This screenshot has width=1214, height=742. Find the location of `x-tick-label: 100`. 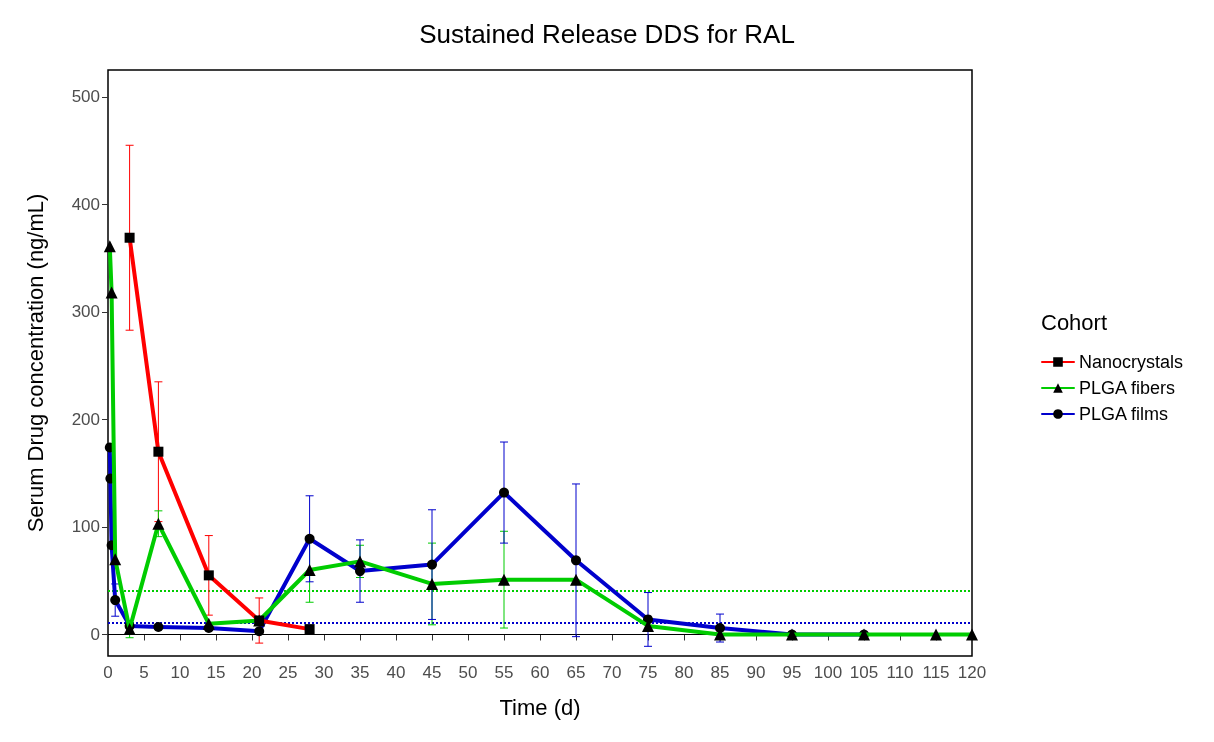

x-tick-label: 100 is located at coordinates (828, 672).